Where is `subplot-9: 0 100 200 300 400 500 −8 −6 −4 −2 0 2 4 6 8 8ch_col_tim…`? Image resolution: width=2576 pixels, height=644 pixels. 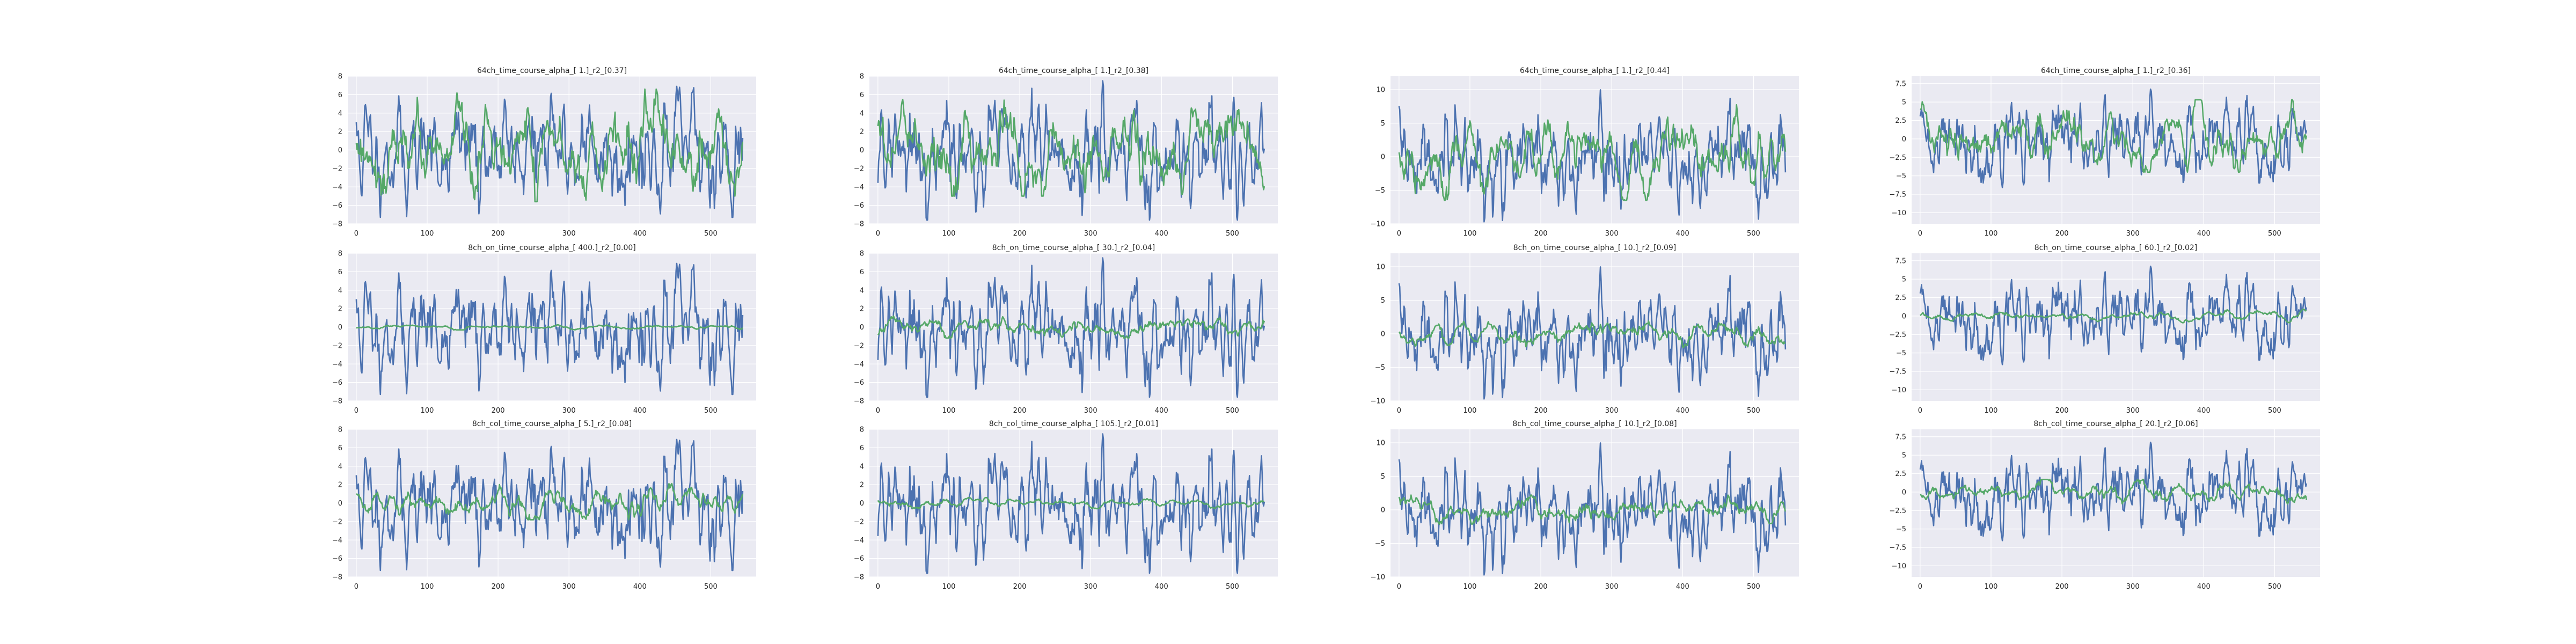
subplot-9: 0 100 200 300 400 500 −8 −6 −4 −2 0 2 4 6 8 8ch_col_tim… is located at coordinates (544, 505).